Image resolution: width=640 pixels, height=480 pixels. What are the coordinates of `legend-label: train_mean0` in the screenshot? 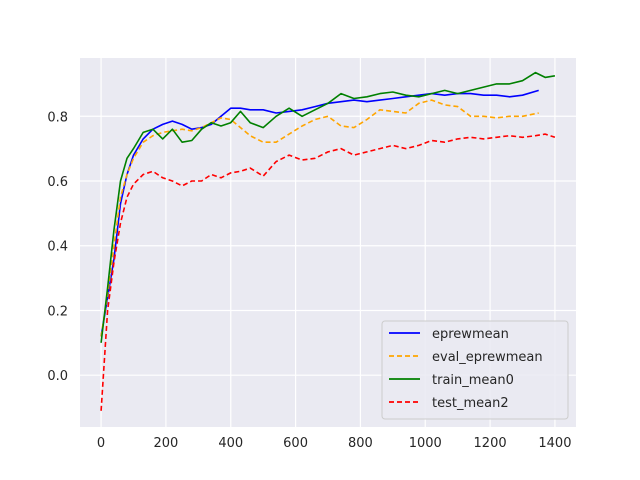 It's located at (473, 380).